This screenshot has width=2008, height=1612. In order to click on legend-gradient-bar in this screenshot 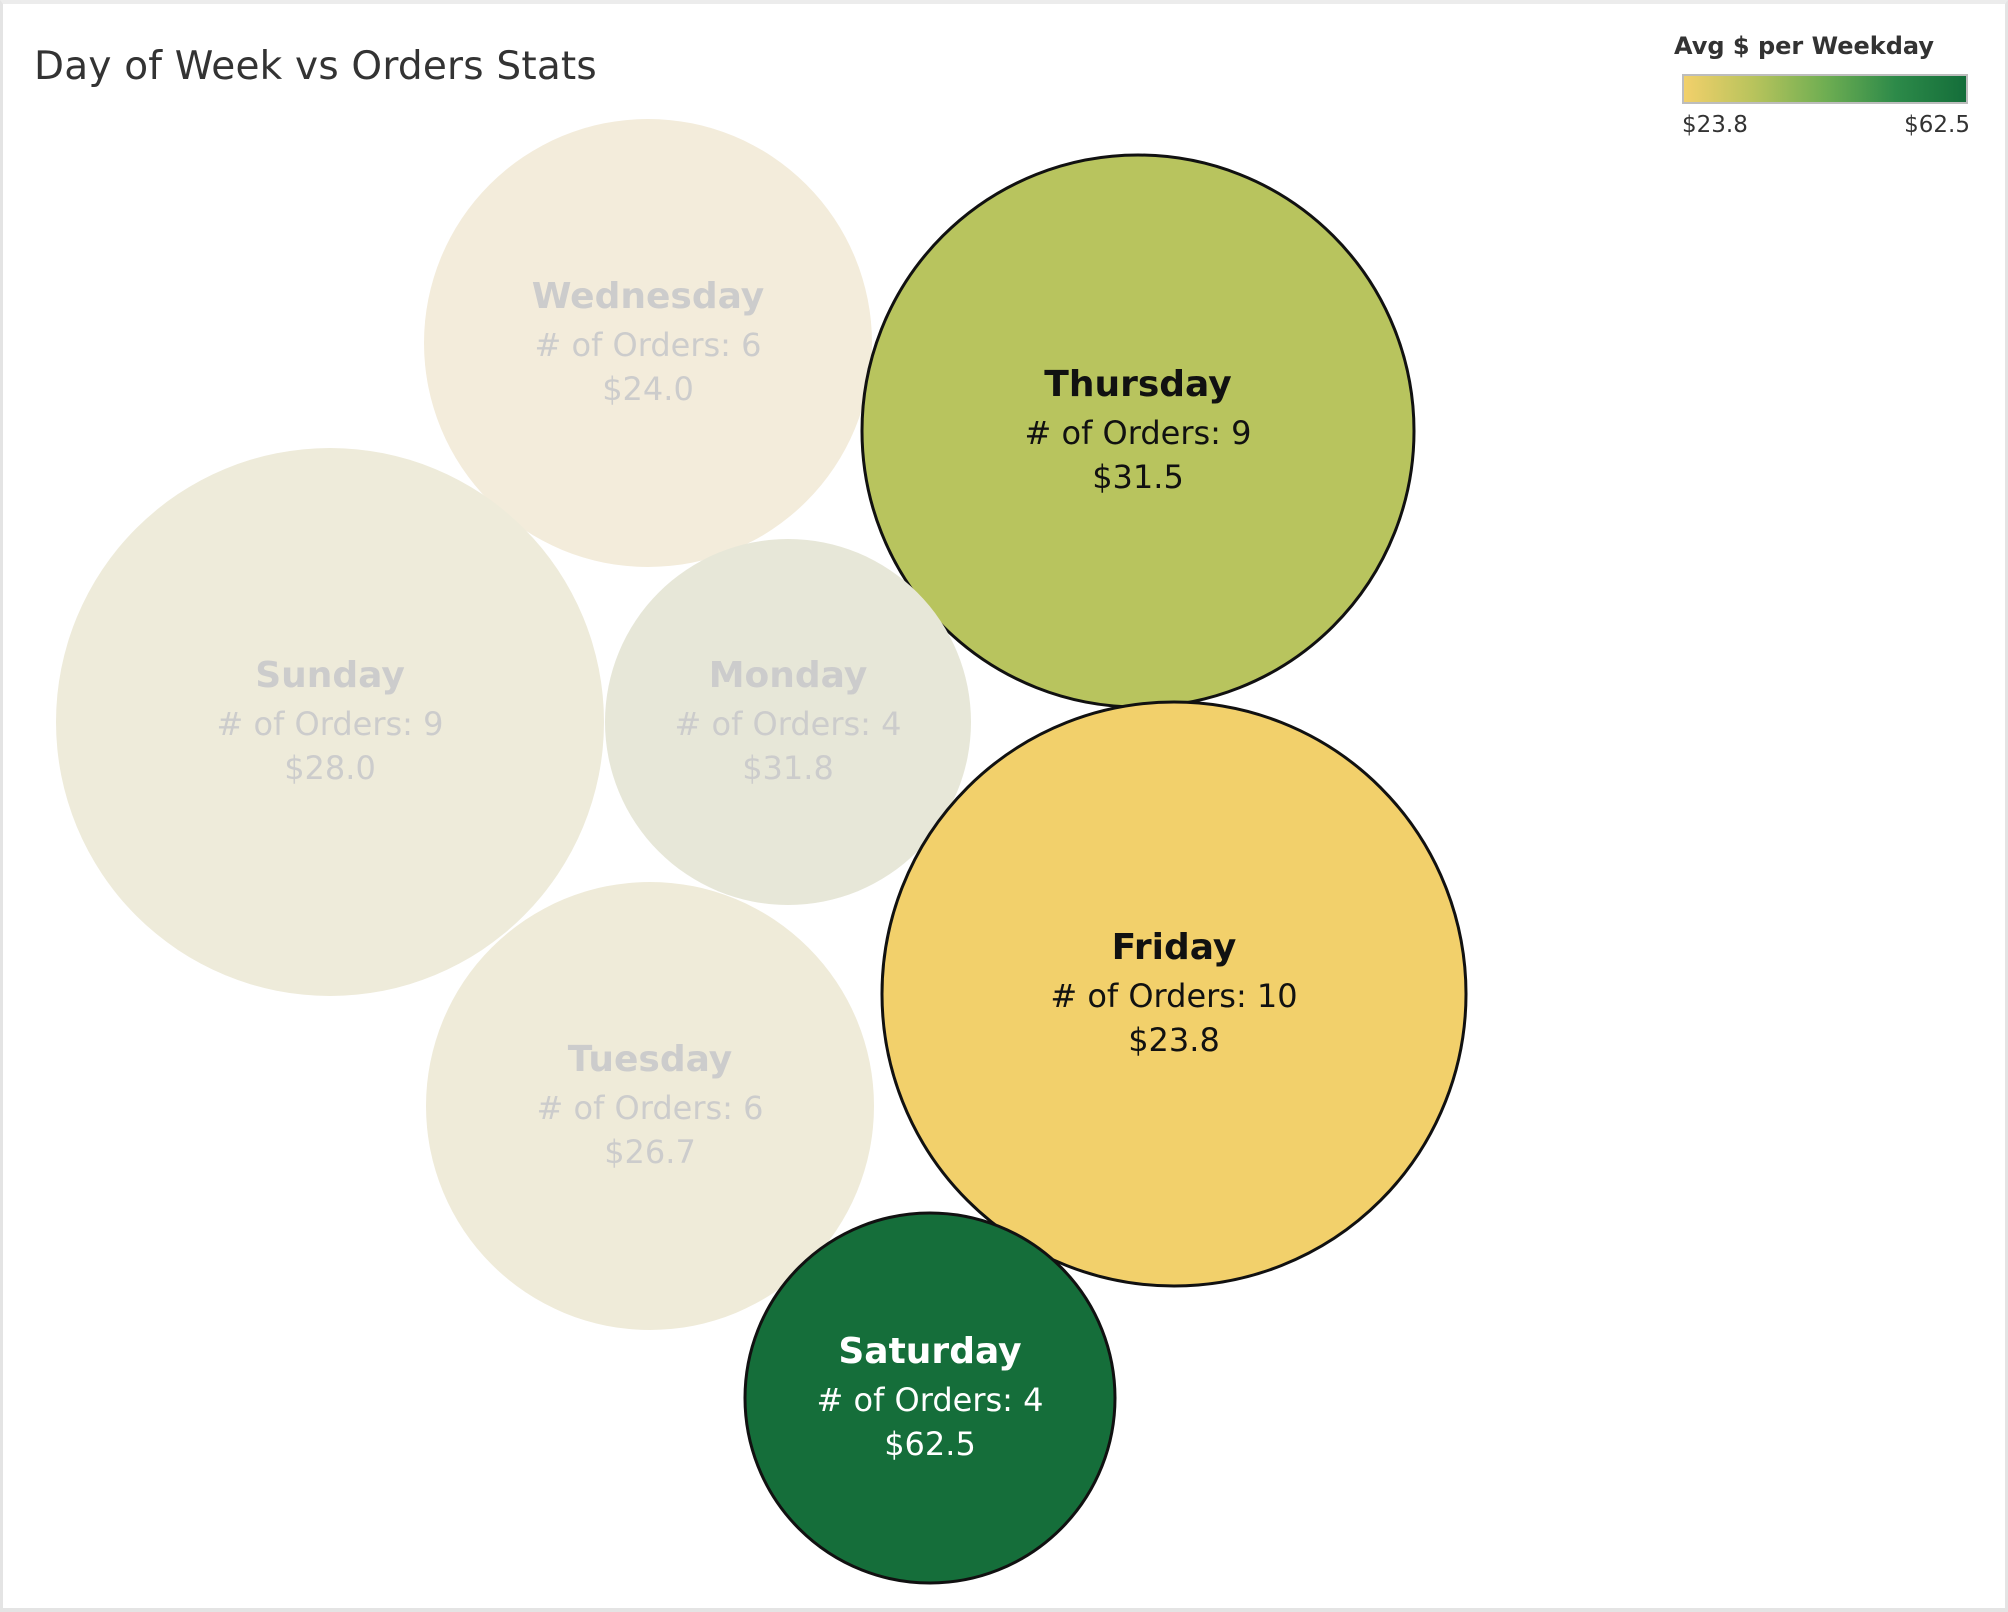, I will do `click(1825, 89)`.